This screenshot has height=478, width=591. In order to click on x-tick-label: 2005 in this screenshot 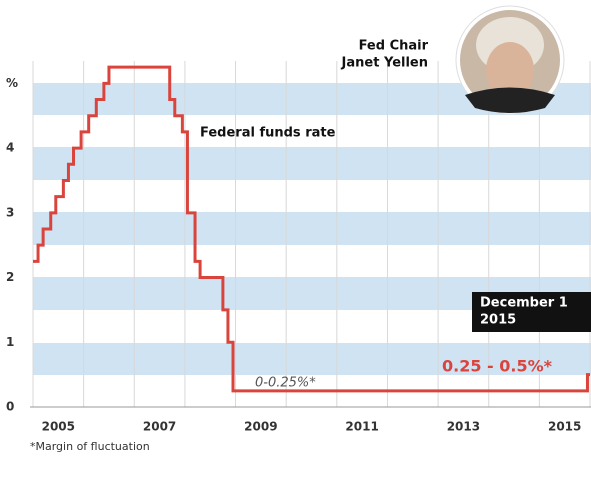, I will do `click(58, 427)`.